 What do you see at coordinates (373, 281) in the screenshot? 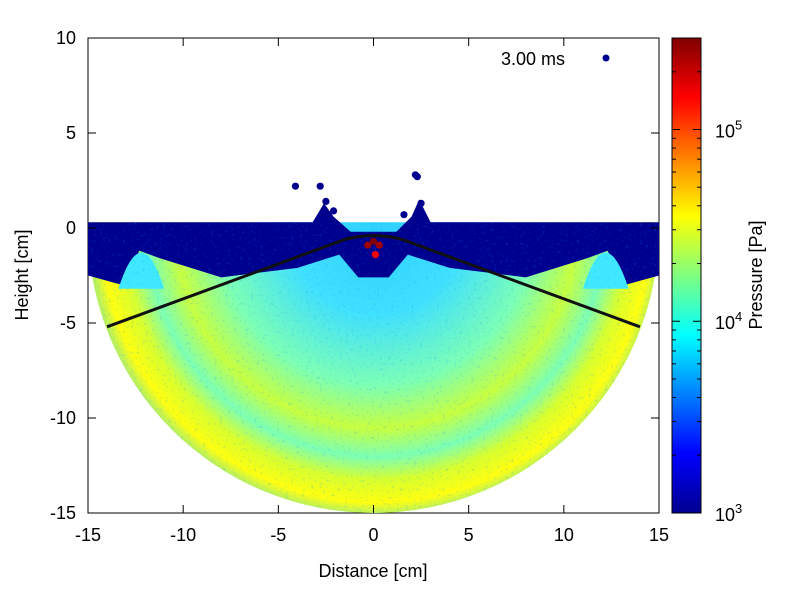
I see `contact-lines` at bounding box center [373, 281].